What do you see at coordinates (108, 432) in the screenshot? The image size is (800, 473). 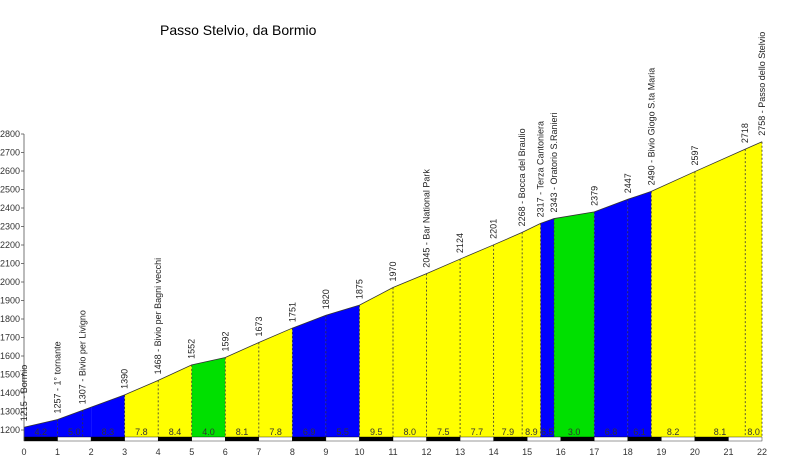 I see `segment-grade-label: 8.3` at bounding box center [108, 432].